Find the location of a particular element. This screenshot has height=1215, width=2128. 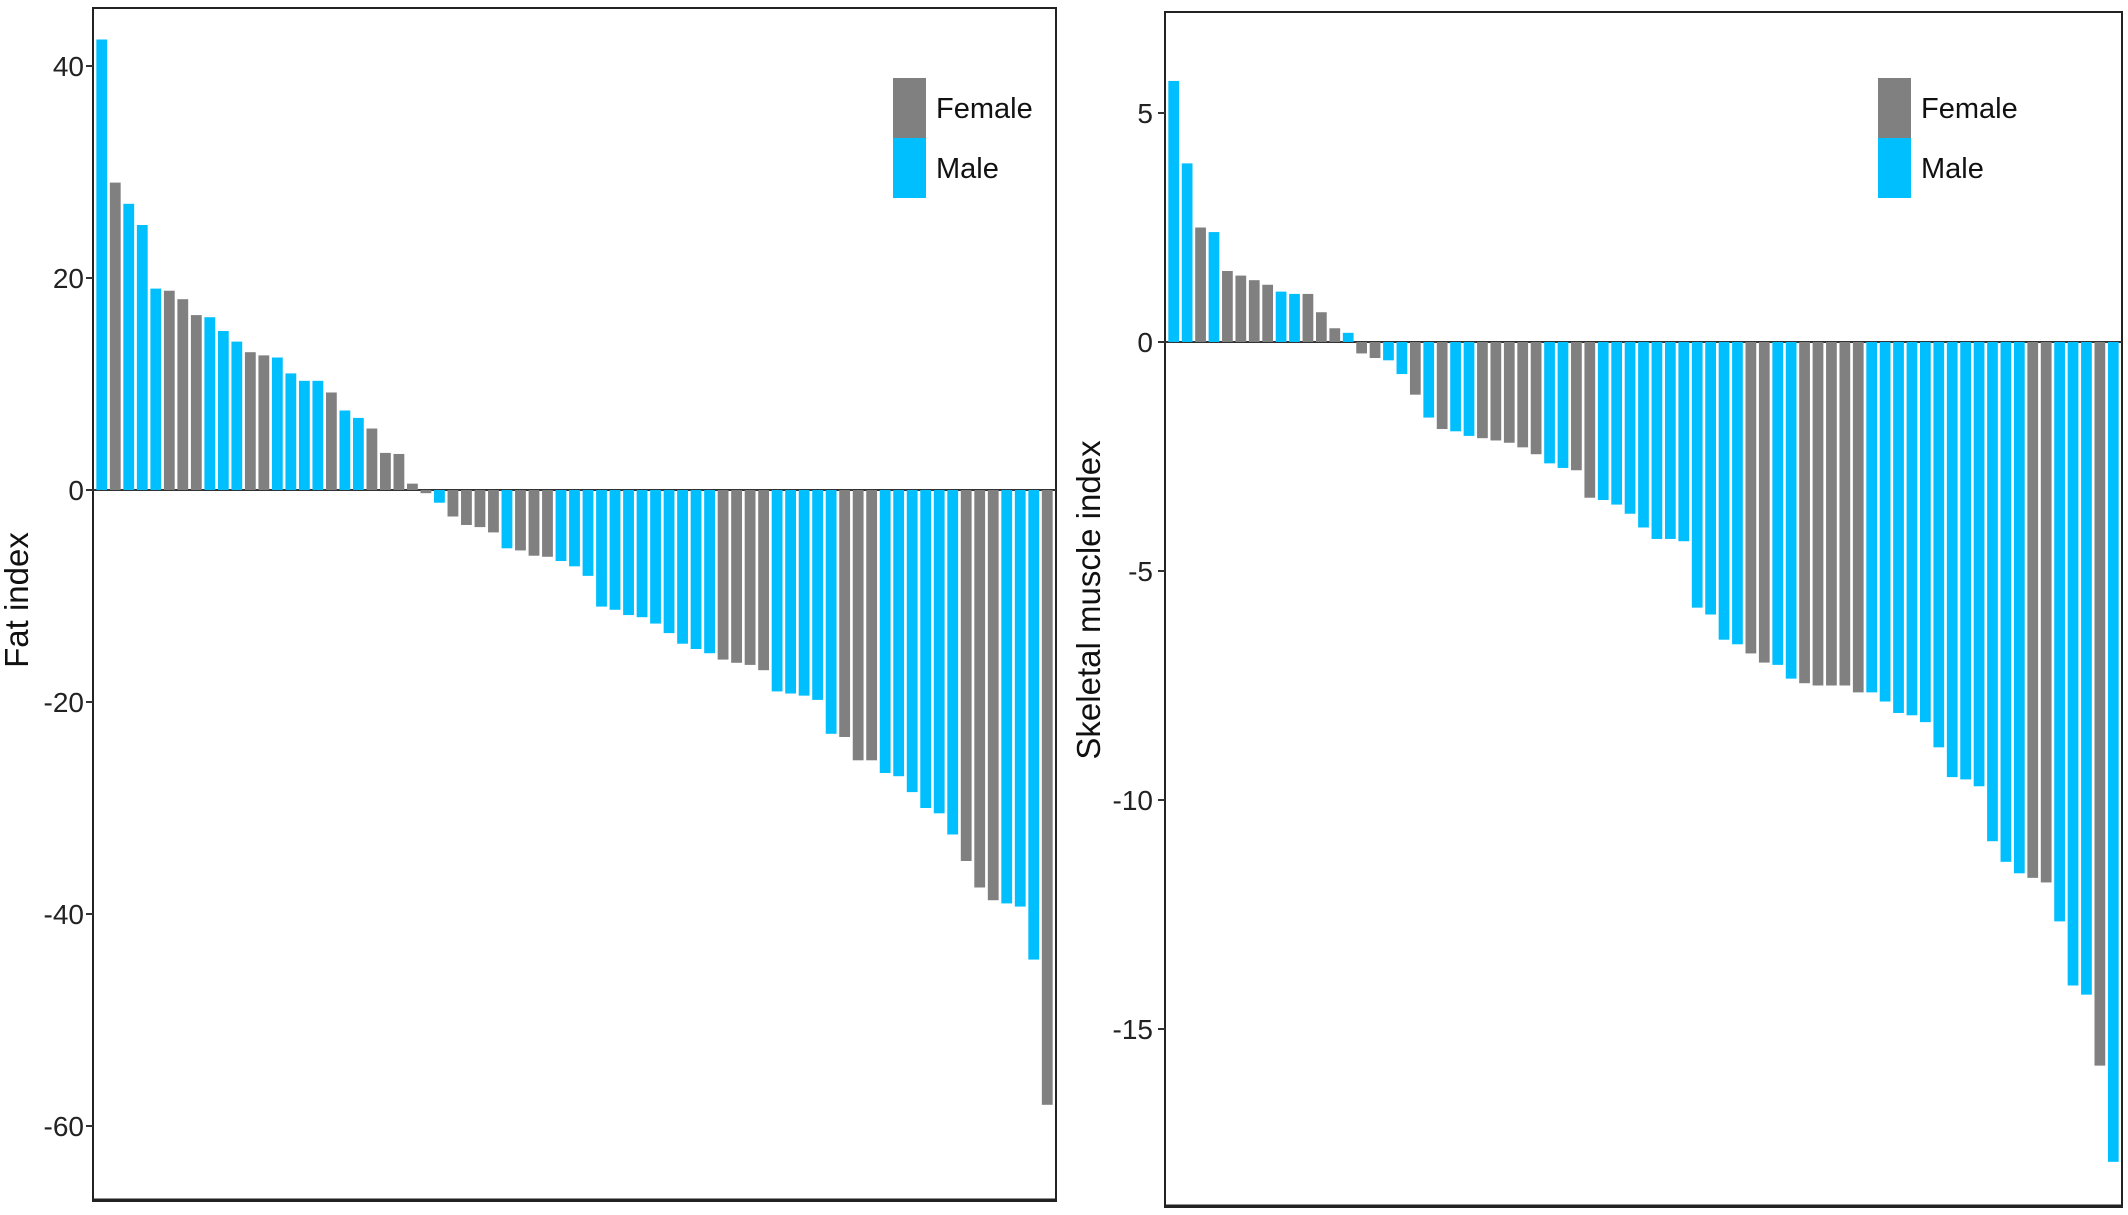

y-tick-label: -5 is located at coordinates (1140, 571).